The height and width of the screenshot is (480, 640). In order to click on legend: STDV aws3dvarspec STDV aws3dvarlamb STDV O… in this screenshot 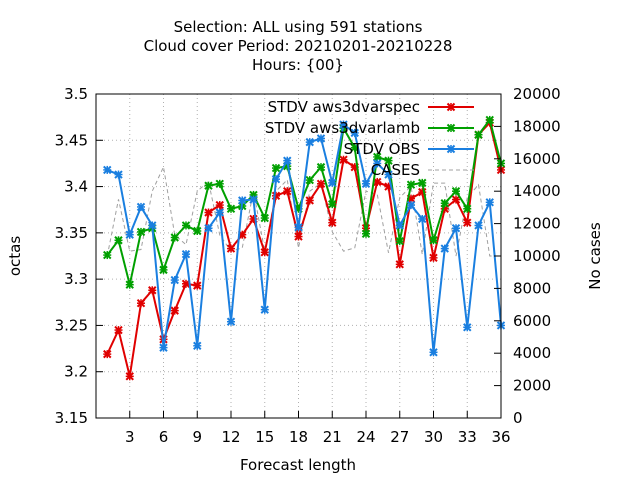, I will do `click(369, 138)`.